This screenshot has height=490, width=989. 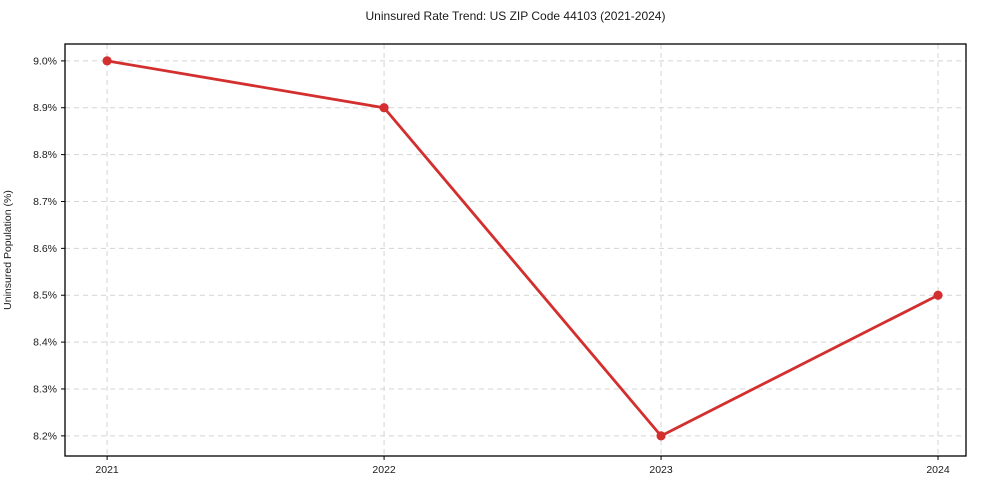 I want to click on y-tick-label: 8.8%, so click(x=45, y=155).